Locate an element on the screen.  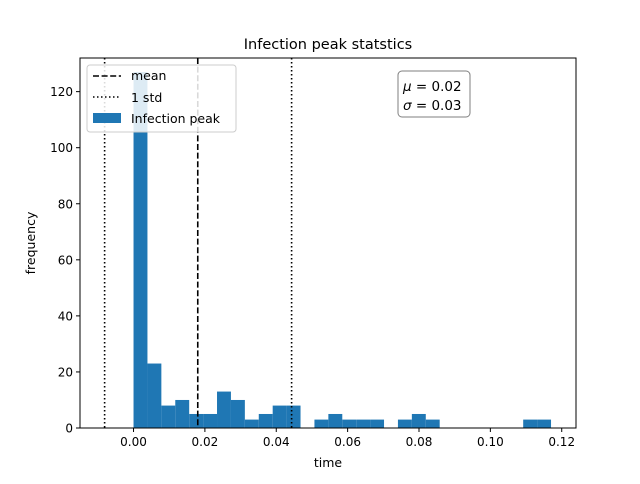
stats-box-frame is located at coordinates (434, 94).